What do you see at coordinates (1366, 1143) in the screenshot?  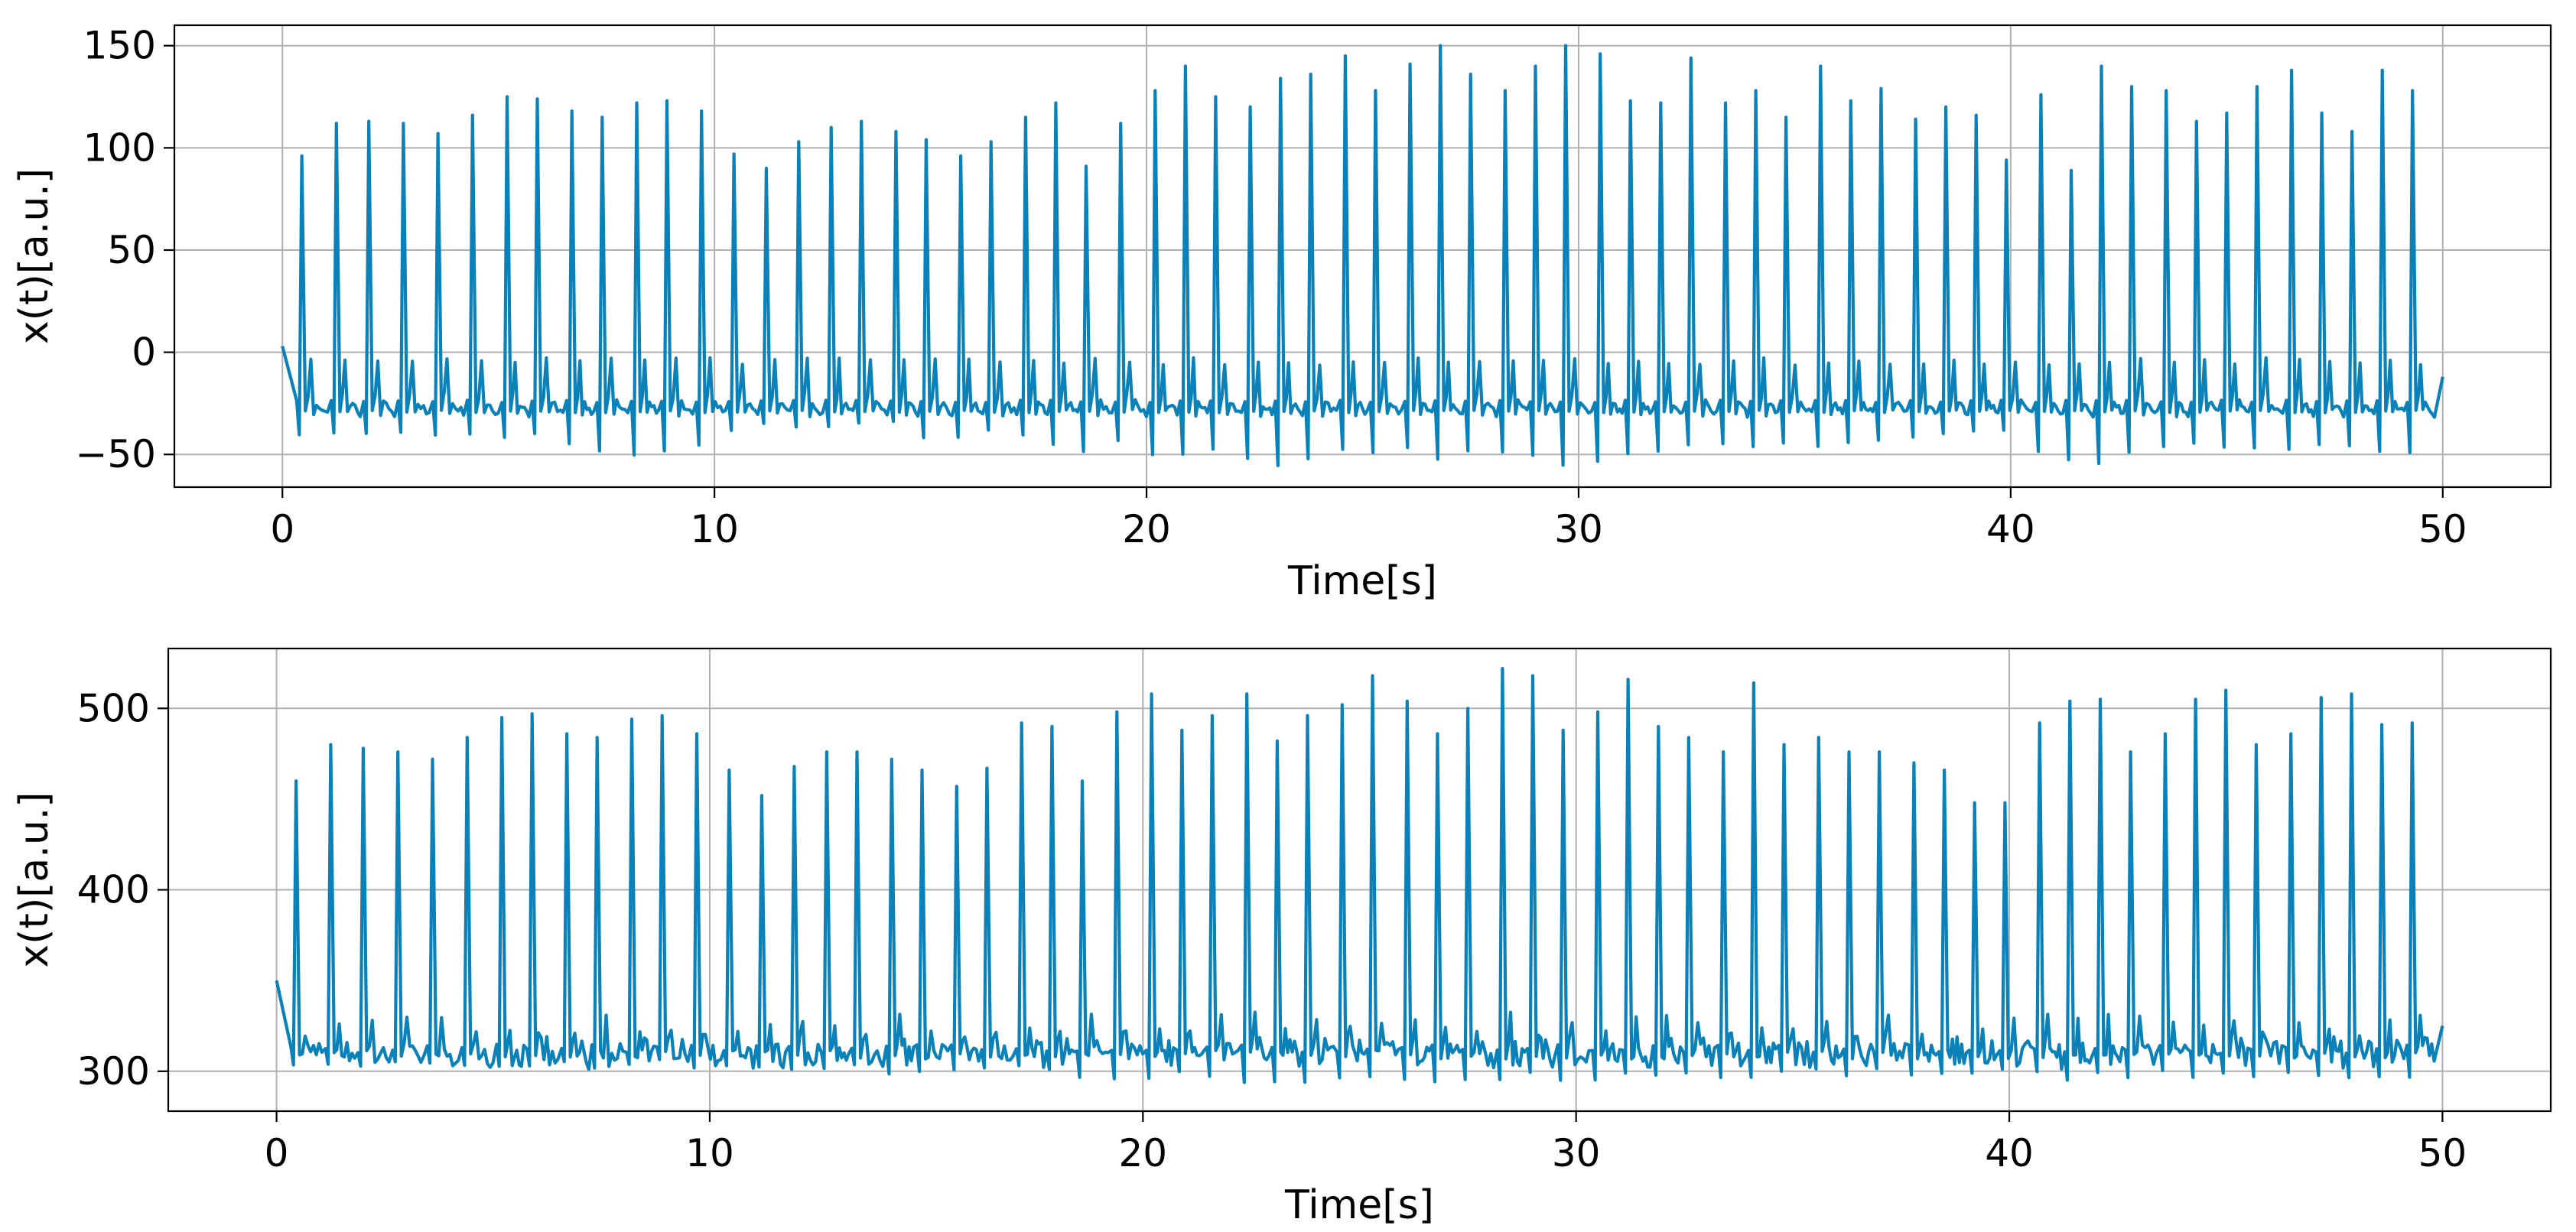 I see `bottom-chart-x-ticks: 0 10 20 30 40 50` at bounding box center [1366, 1143].